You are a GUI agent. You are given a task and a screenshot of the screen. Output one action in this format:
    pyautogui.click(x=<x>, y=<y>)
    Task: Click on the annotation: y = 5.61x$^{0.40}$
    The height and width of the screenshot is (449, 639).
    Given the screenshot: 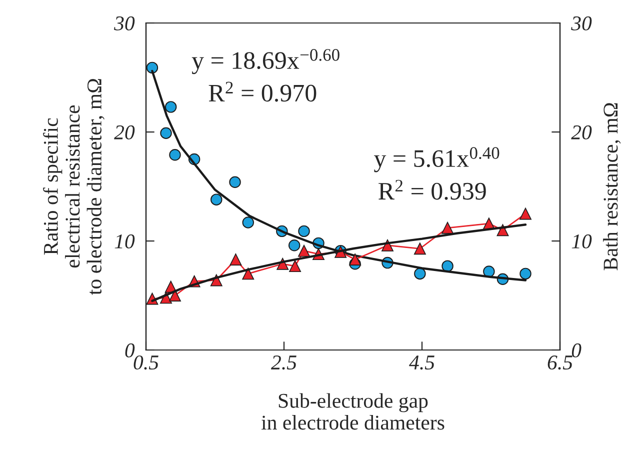 What is the action you would take?
    pyautogui.click(x=437, y=159)
    